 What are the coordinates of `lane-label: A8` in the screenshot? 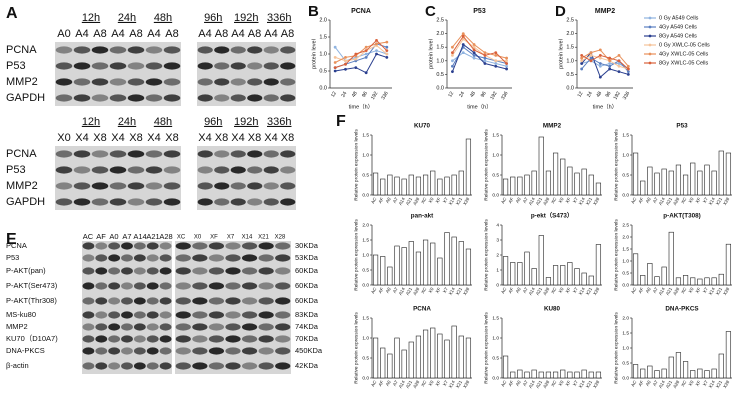 It's located at (99, 34).